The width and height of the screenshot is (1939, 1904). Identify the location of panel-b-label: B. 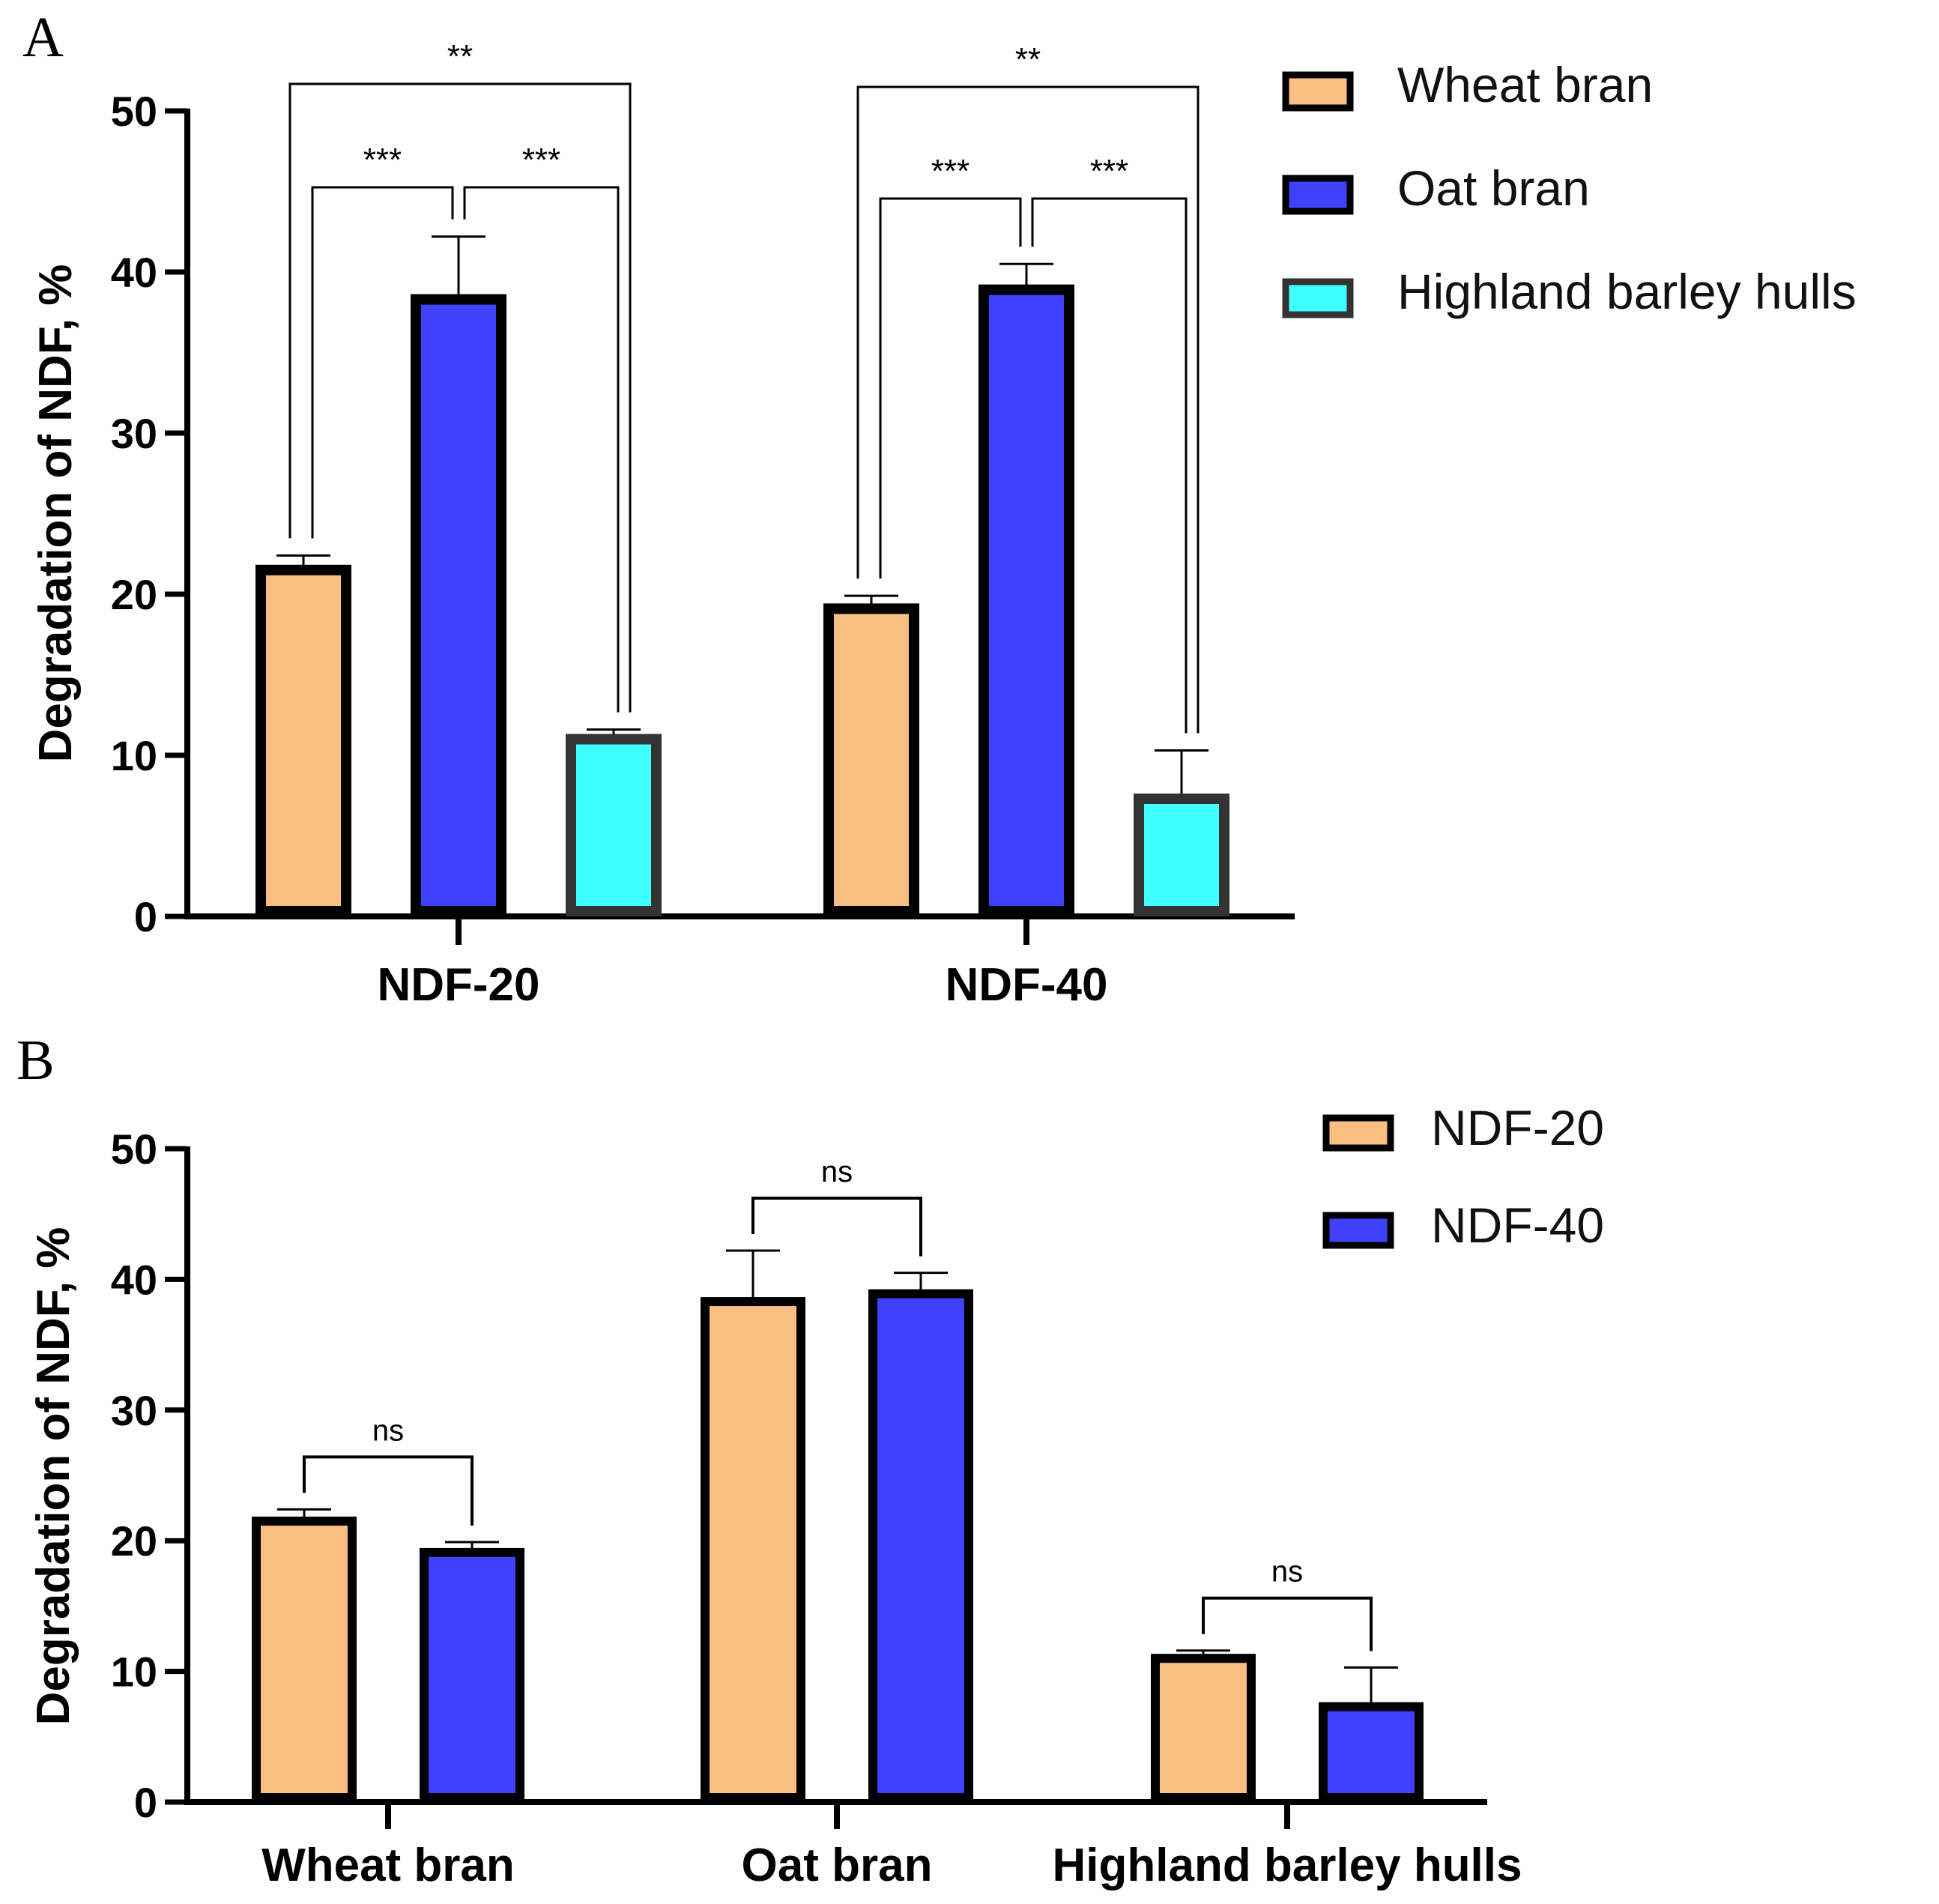
(35, 1060).